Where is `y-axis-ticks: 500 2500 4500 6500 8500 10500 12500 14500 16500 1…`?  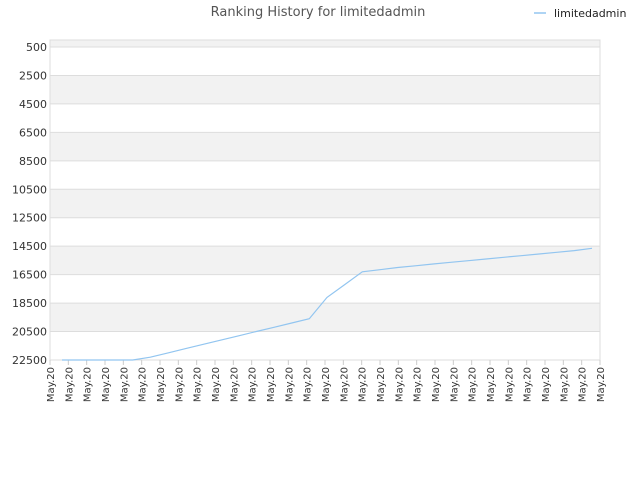
y-axis-ticks: 500 2500 4500 6500 8500 10500 12500 14500 16500 1… is located at coordinates (29, 204).